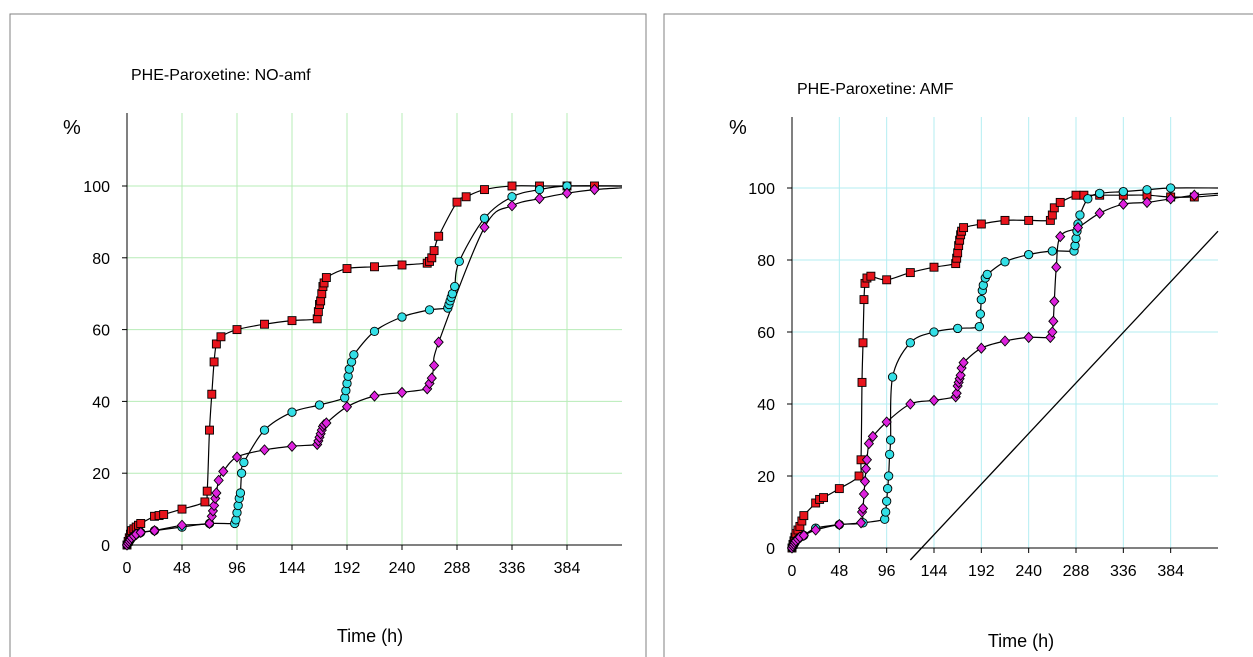  I want to click on x-tick-label: 240, so click(1028, 571).